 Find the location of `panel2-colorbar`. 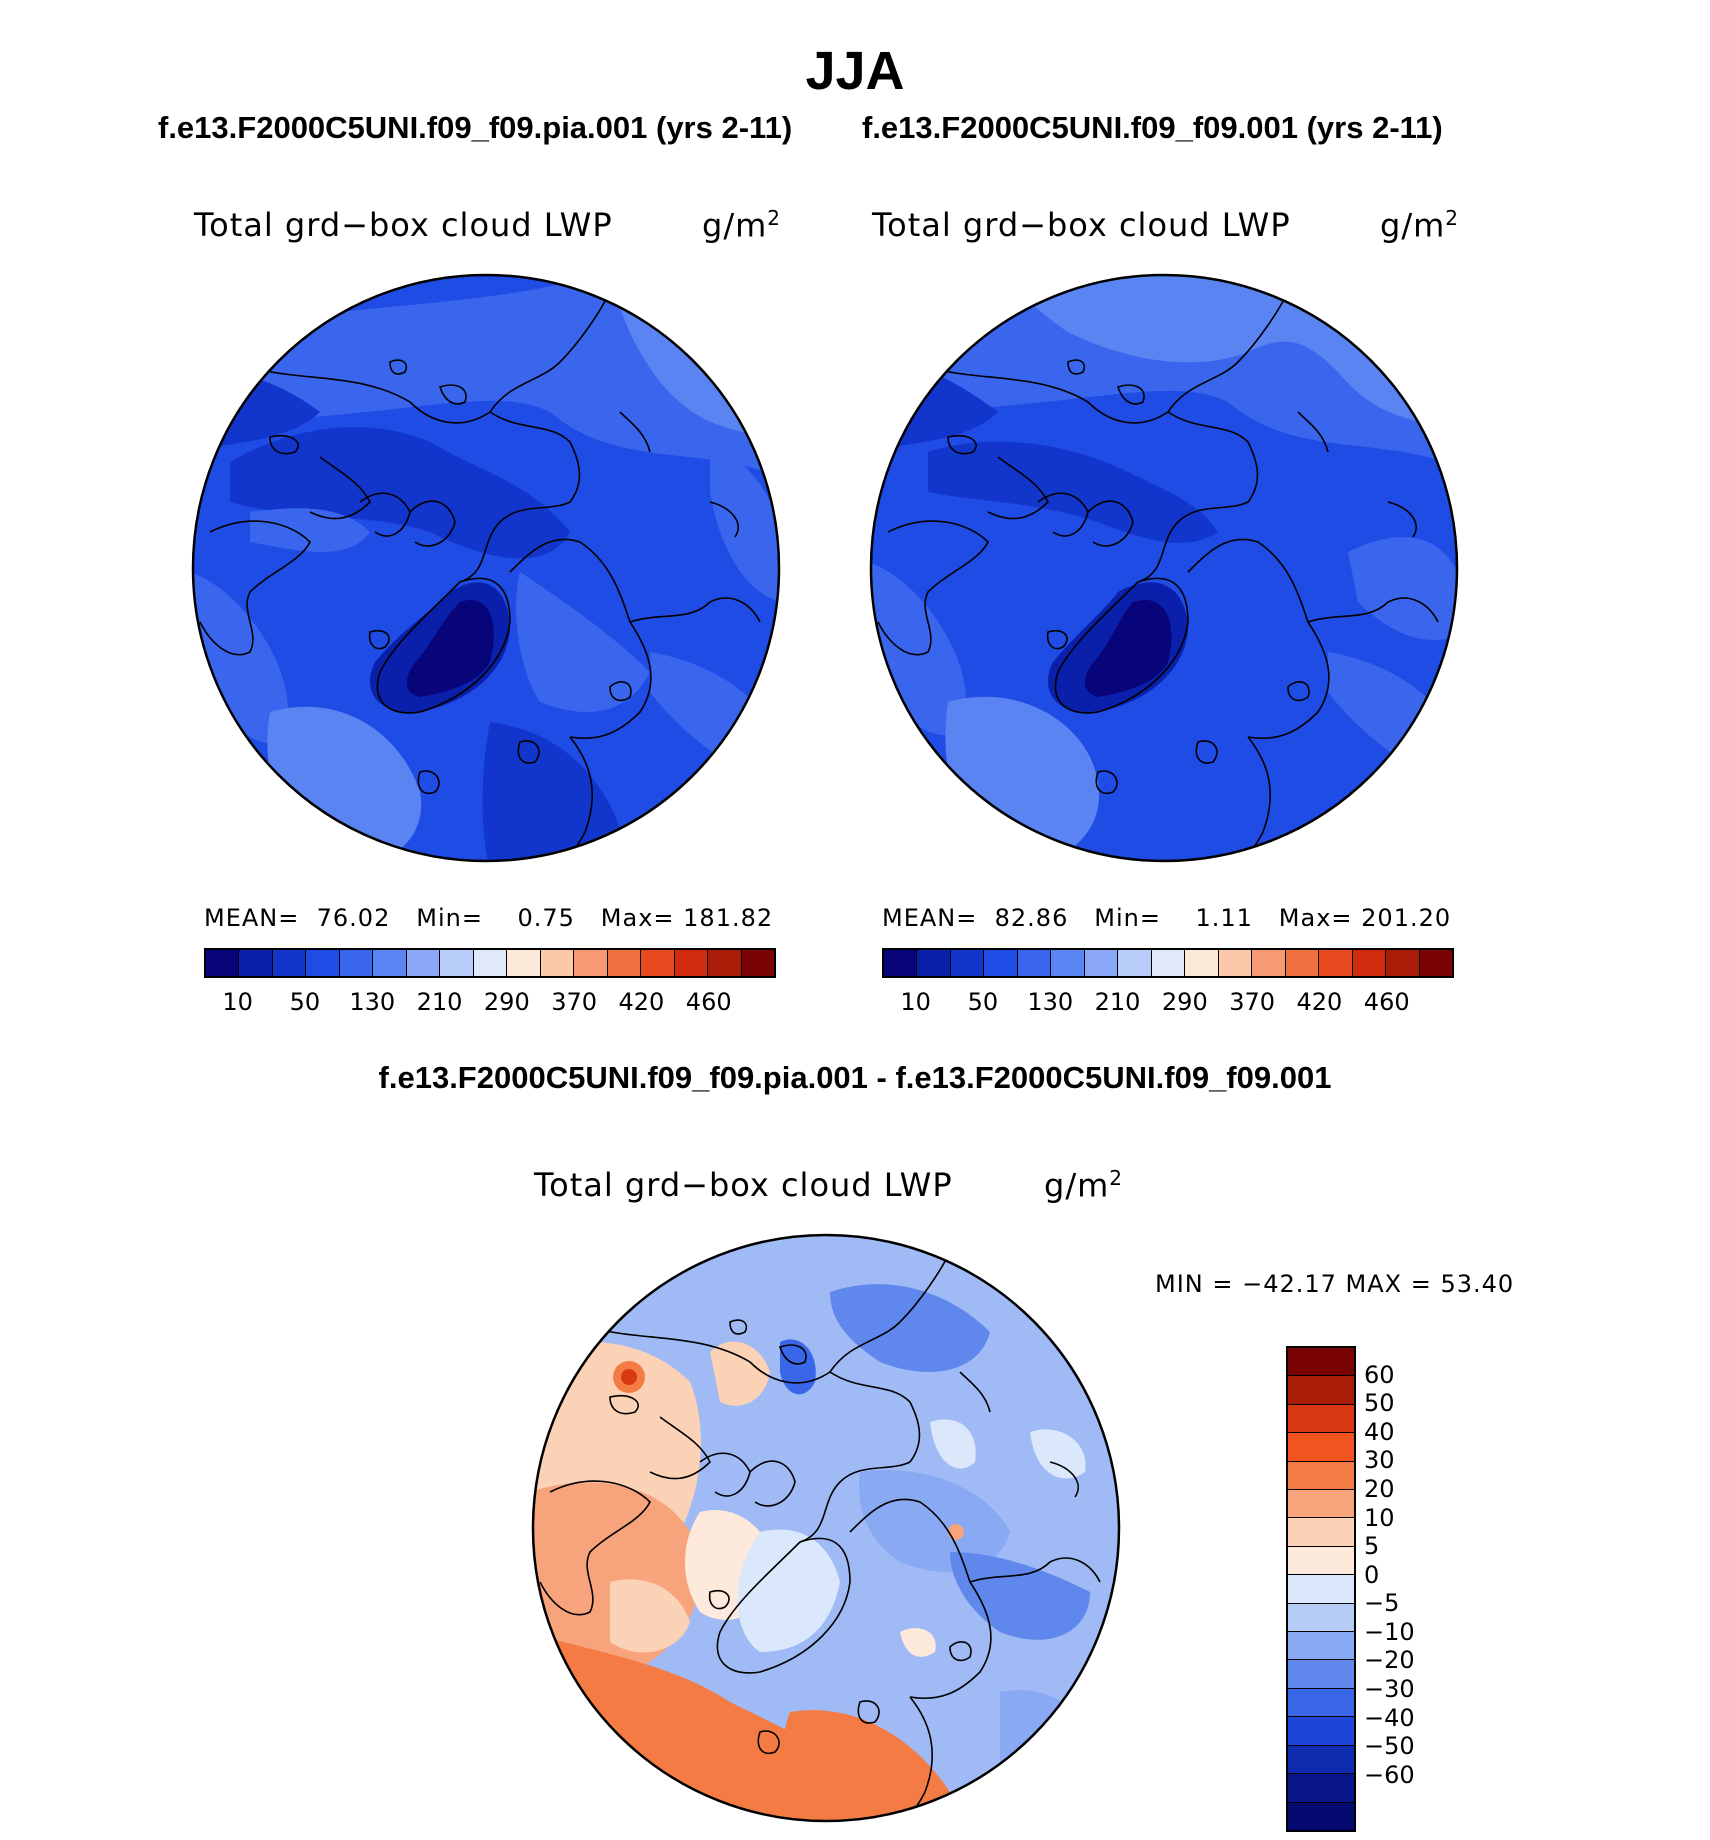

panel2-colorbar is located at coordinates (1168, 963).